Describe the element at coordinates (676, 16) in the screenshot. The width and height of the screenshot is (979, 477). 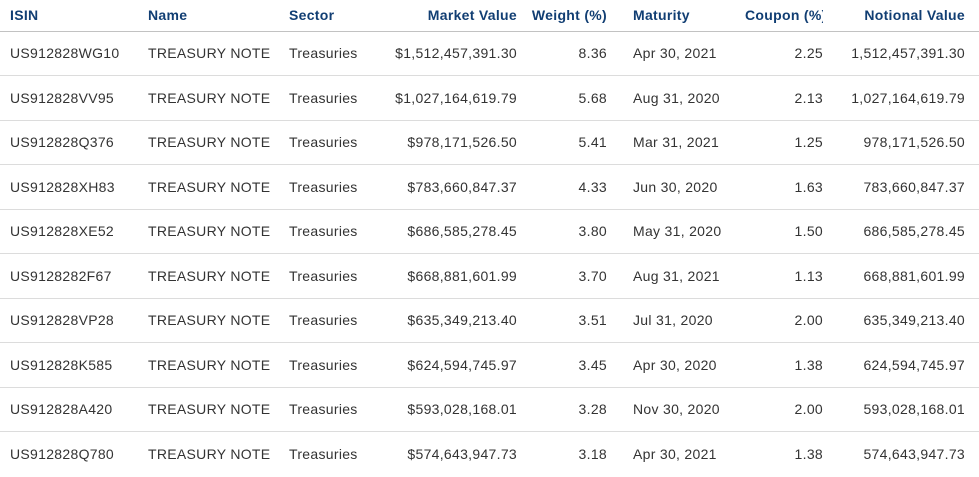
I see `column-header-maturity: Maturity` at that location.